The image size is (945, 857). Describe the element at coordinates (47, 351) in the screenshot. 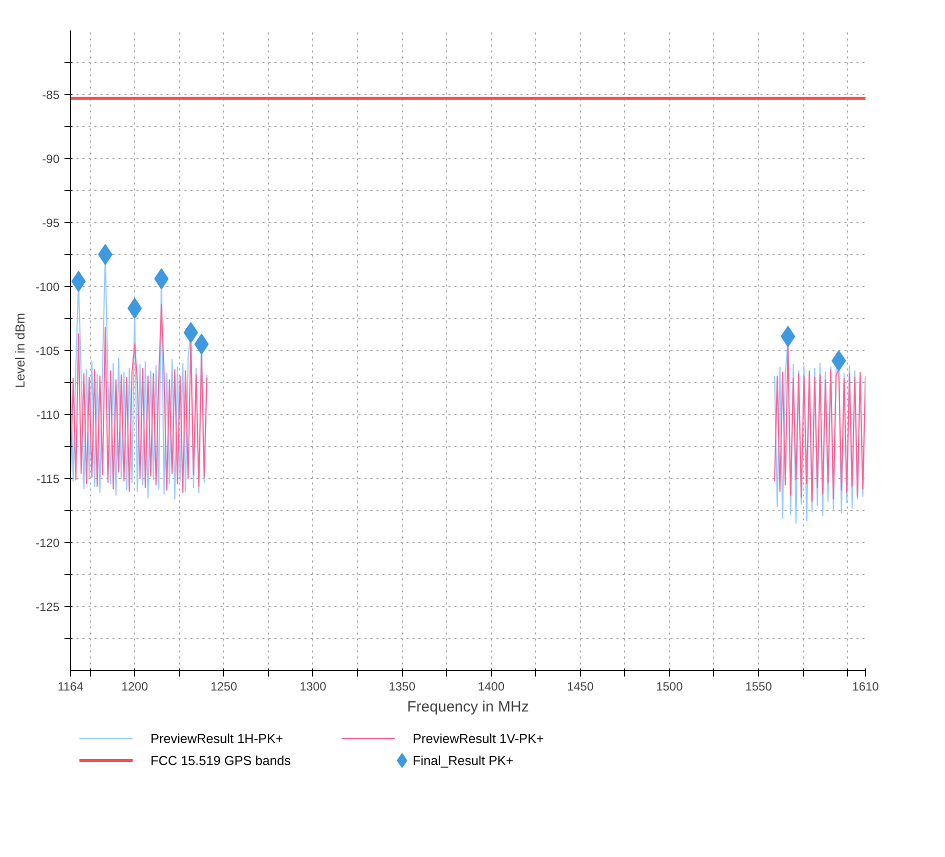

I see `y-tick-label: -105` at that location.